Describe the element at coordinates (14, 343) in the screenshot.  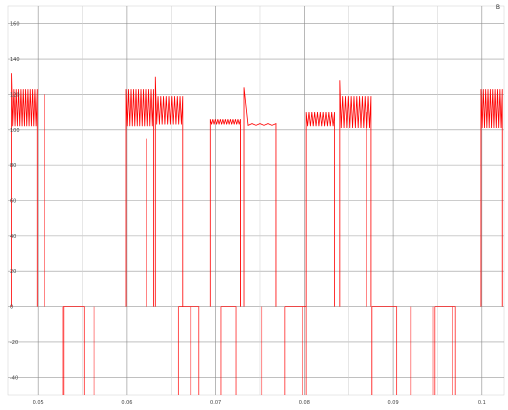
I see `y-tick-label: -20` at that location.